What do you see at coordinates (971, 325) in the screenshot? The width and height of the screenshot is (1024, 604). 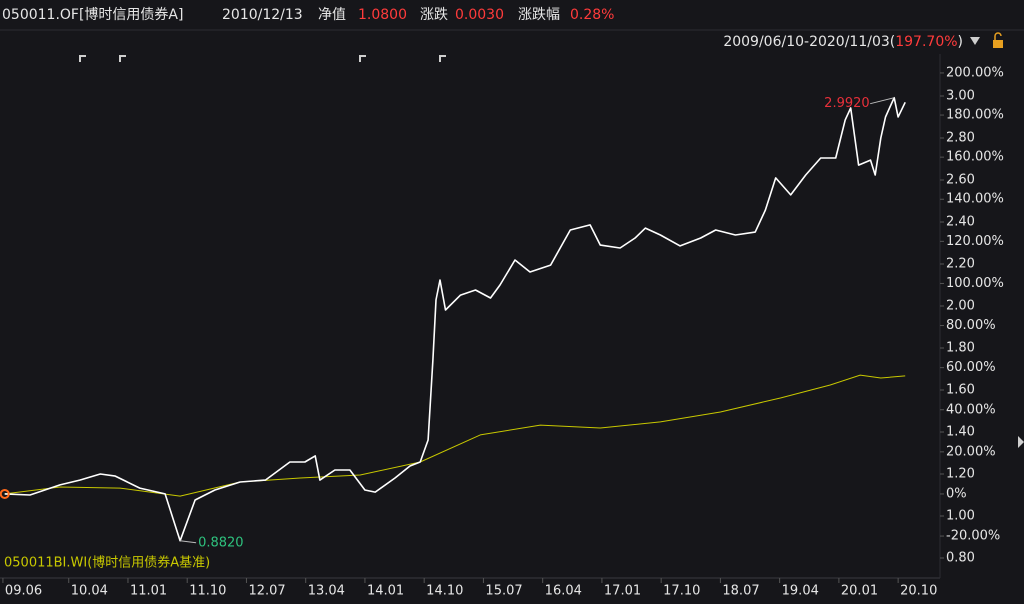 I see `y2-tick-label: 80.00%` at bounding box center [971, 325].